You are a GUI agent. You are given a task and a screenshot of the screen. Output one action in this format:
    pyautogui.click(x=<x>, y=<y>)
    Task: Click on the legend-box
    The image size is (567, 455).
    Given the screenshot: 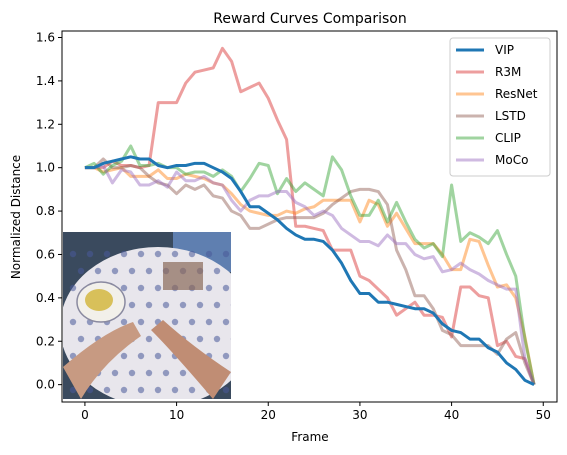 What is the action you would take?
    pyautogui.click(x=500, y=107)
    